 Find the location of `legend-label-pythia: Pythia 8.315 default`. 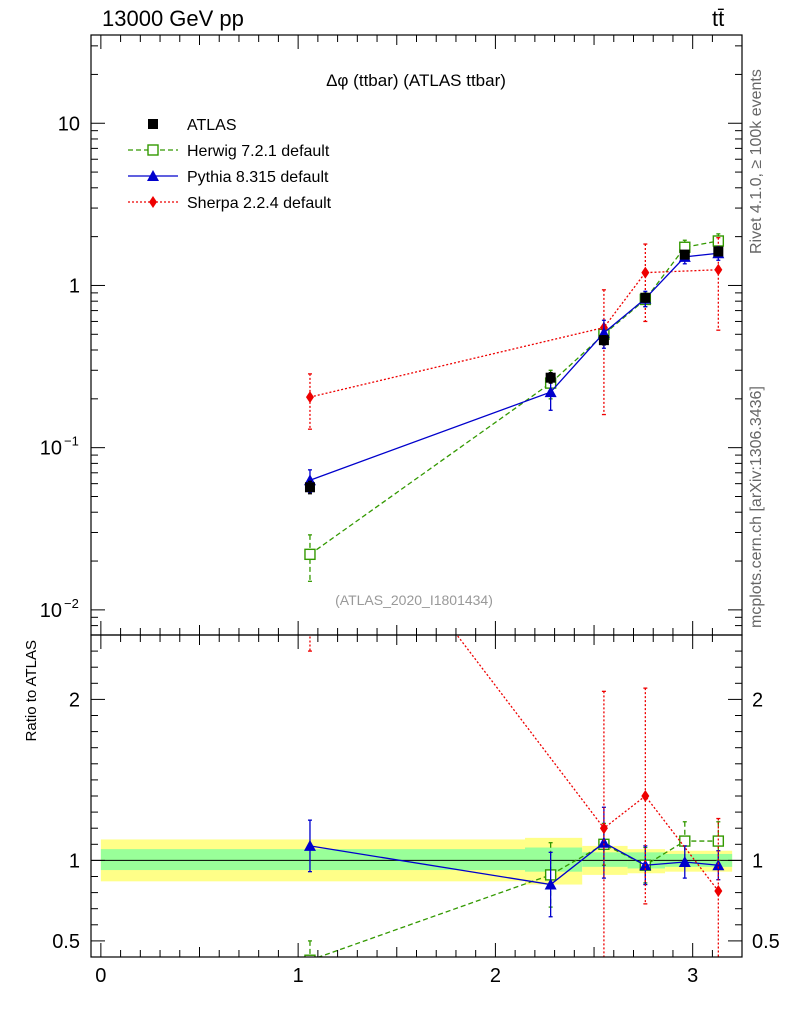

legend-label-pythia: Pythia 8.315 default is located at coordinates (258, 177).